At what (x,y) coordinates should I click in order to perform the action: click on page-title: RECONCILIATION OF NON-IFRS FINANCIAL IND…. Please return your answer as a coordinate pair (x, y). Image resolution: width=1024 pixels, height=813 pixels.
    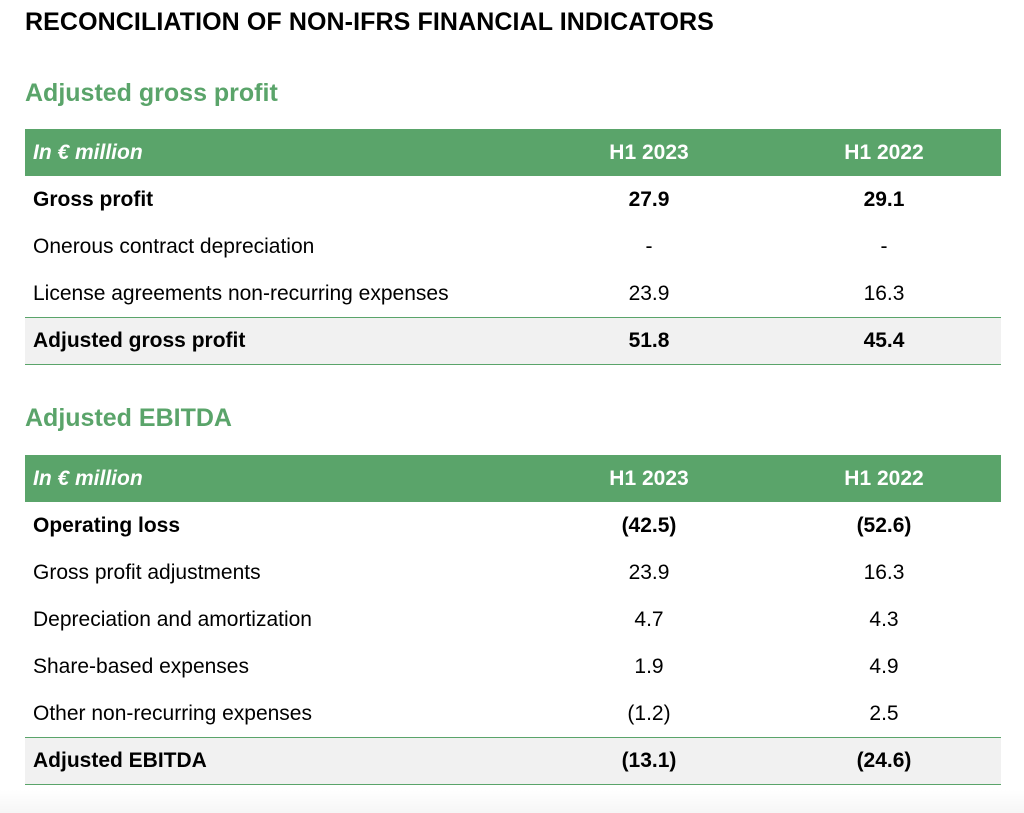
    Looking at the image, I should click on (369, 22).